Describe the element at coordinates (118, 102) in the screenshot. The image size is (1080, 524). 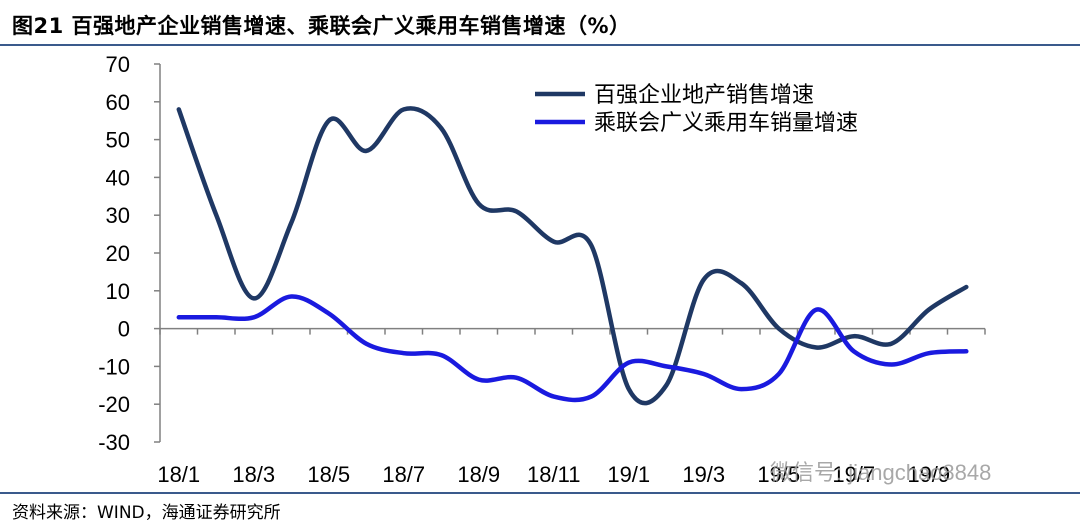
I see `y-tick-label: 60` at that location.